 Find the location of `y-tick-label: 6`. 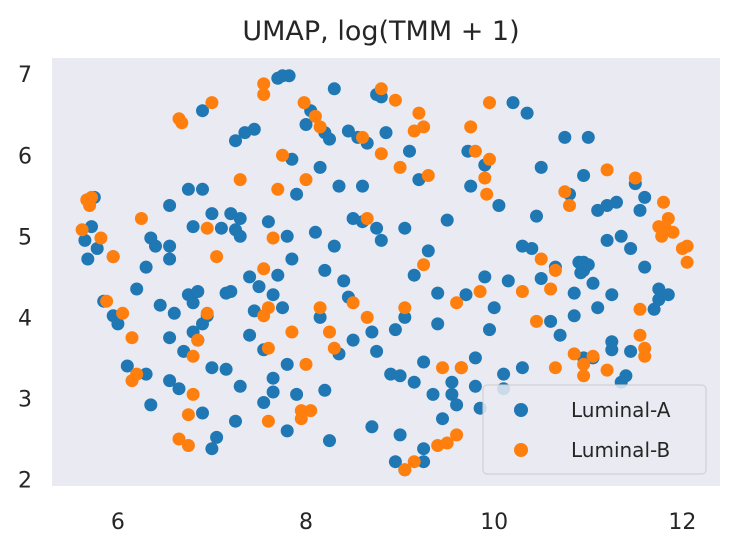

y-tick-label: 6 is located at coordinates (25, 156).